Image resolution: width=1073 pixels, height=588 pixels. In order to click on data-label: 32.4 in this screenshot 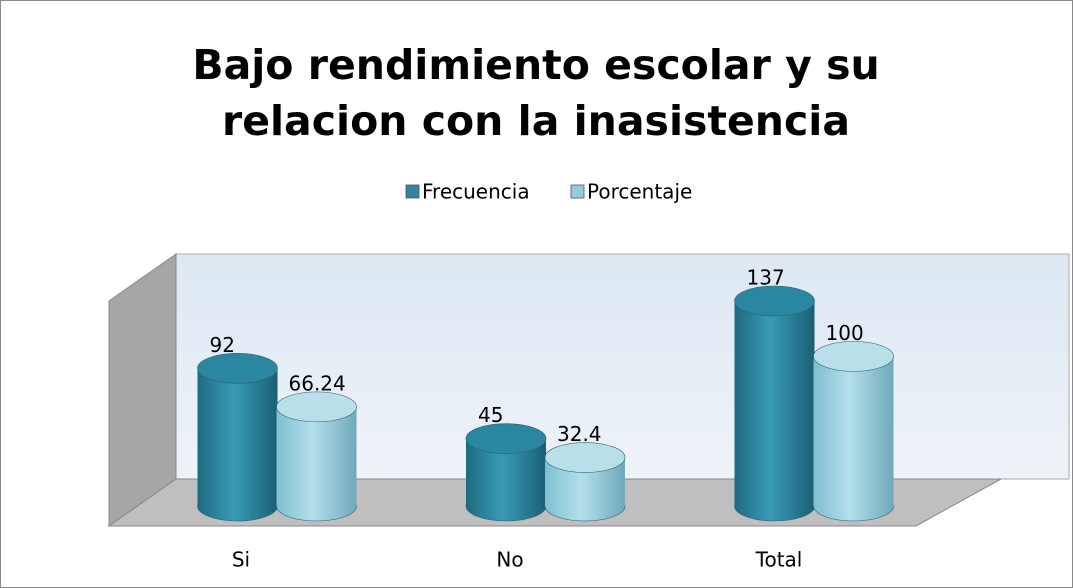, I will do `click(579, 434)`.